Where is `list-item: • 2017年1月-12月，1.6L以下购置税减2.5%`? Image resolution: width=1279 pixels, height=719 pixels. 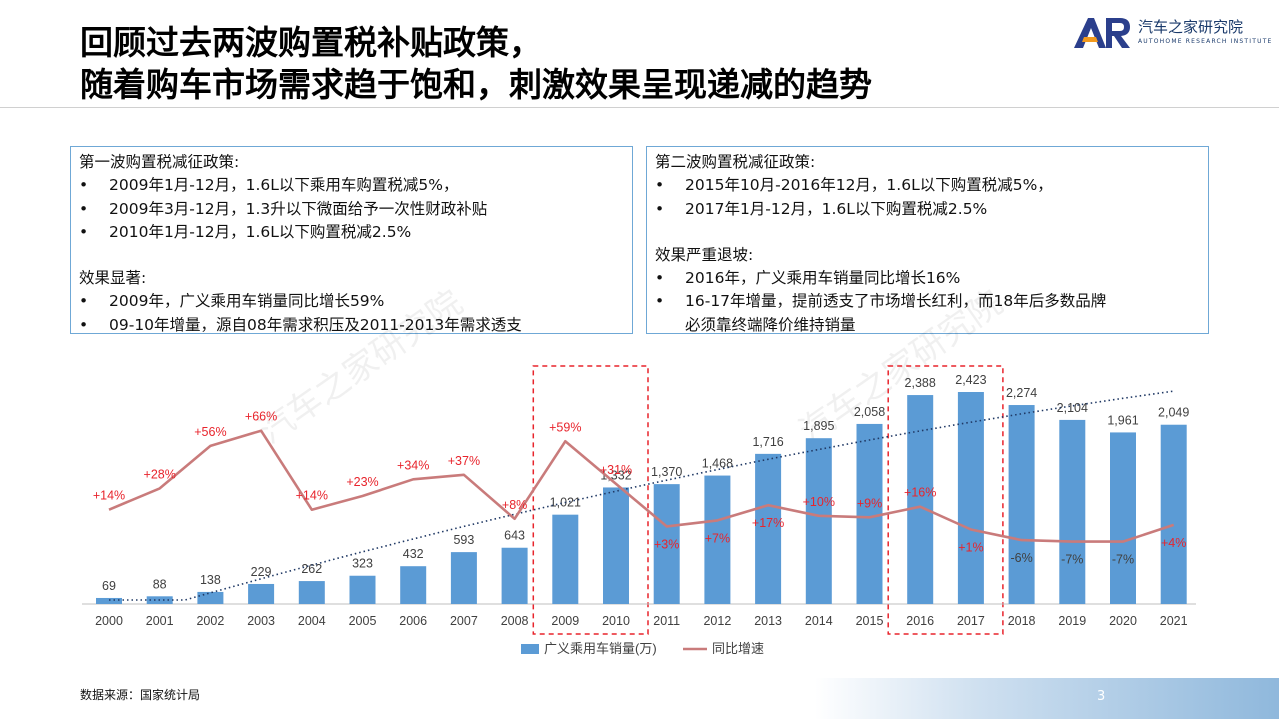
list-item: • 2017年1月-12月，1.6L以下购置税减2.5% is located at coordinates (927, 209).